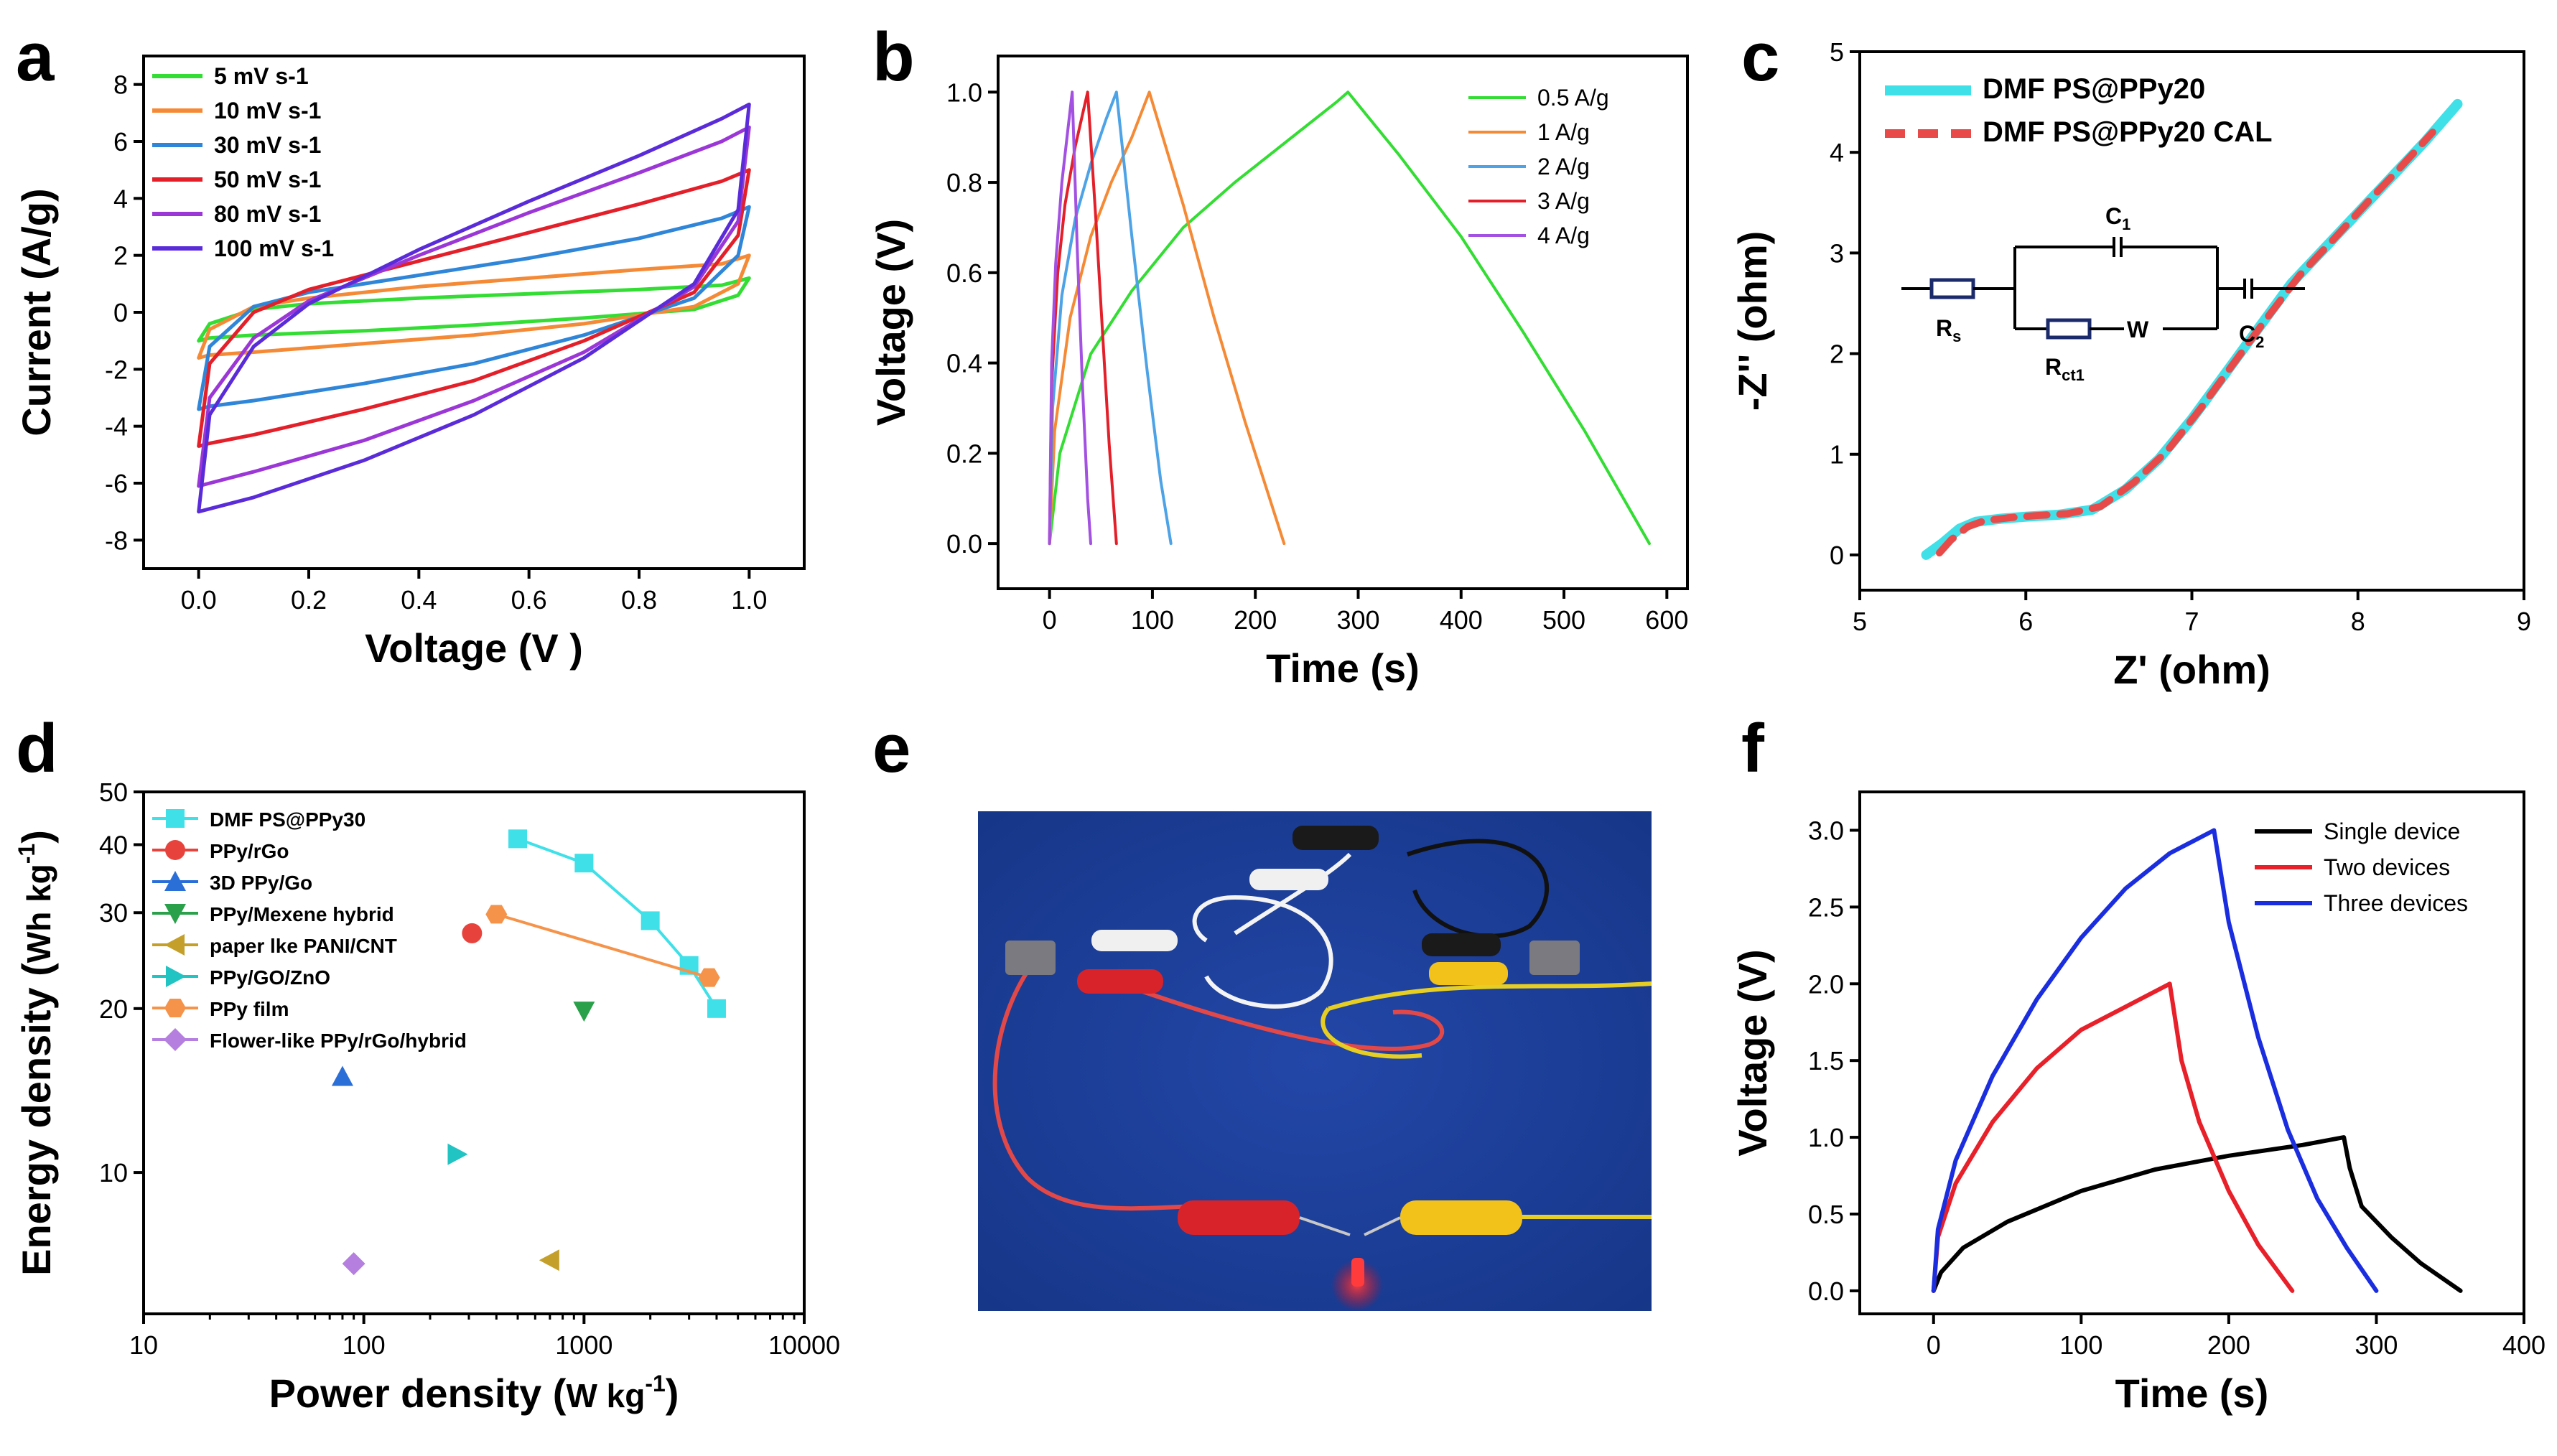 The height and width of the screenshot is (1456, 2557). What do you see at coordinates (2192, 1393) in the screenshot?
I see `x-axis-title: Time (s)` at bounding box center [2192, 1393].